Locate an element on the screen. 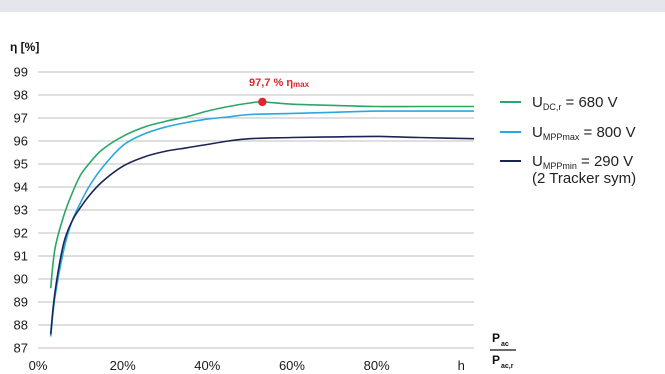  max-annotation-label: 97,7 % ηmax is located at coordinates (279, 83).